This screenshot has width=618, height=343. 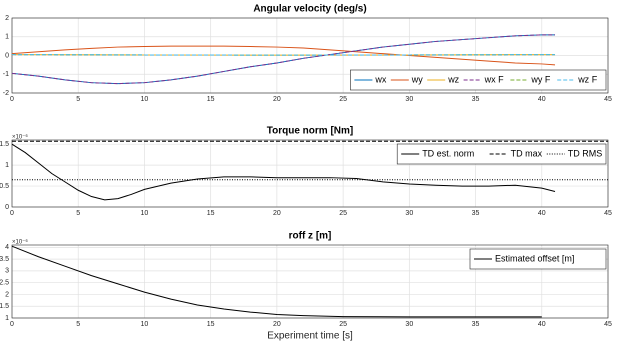 I want to click on legend-label: wx F, so click(x=494, y=79).